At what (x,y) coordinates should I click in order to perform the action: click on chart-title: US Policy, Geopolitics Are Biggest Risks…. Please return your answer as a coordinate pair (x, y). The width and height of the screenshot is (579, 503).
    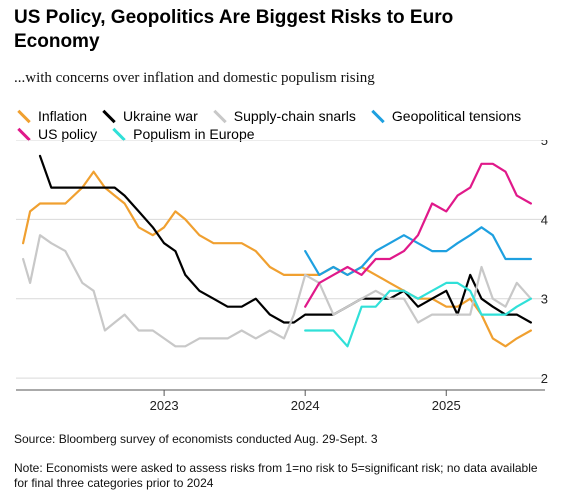
    Looking at the image, I should click on (234, 29).